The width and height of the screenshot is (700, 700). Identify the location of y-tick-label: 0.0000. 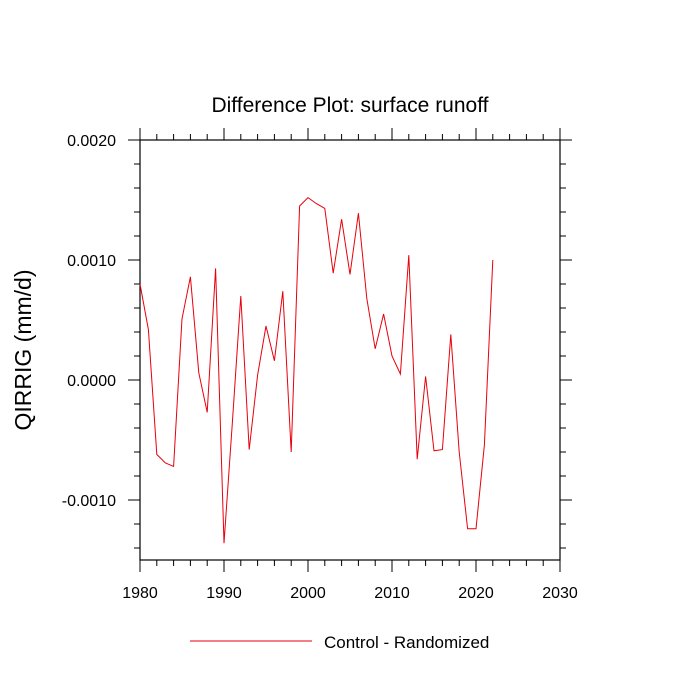
(91, 381).